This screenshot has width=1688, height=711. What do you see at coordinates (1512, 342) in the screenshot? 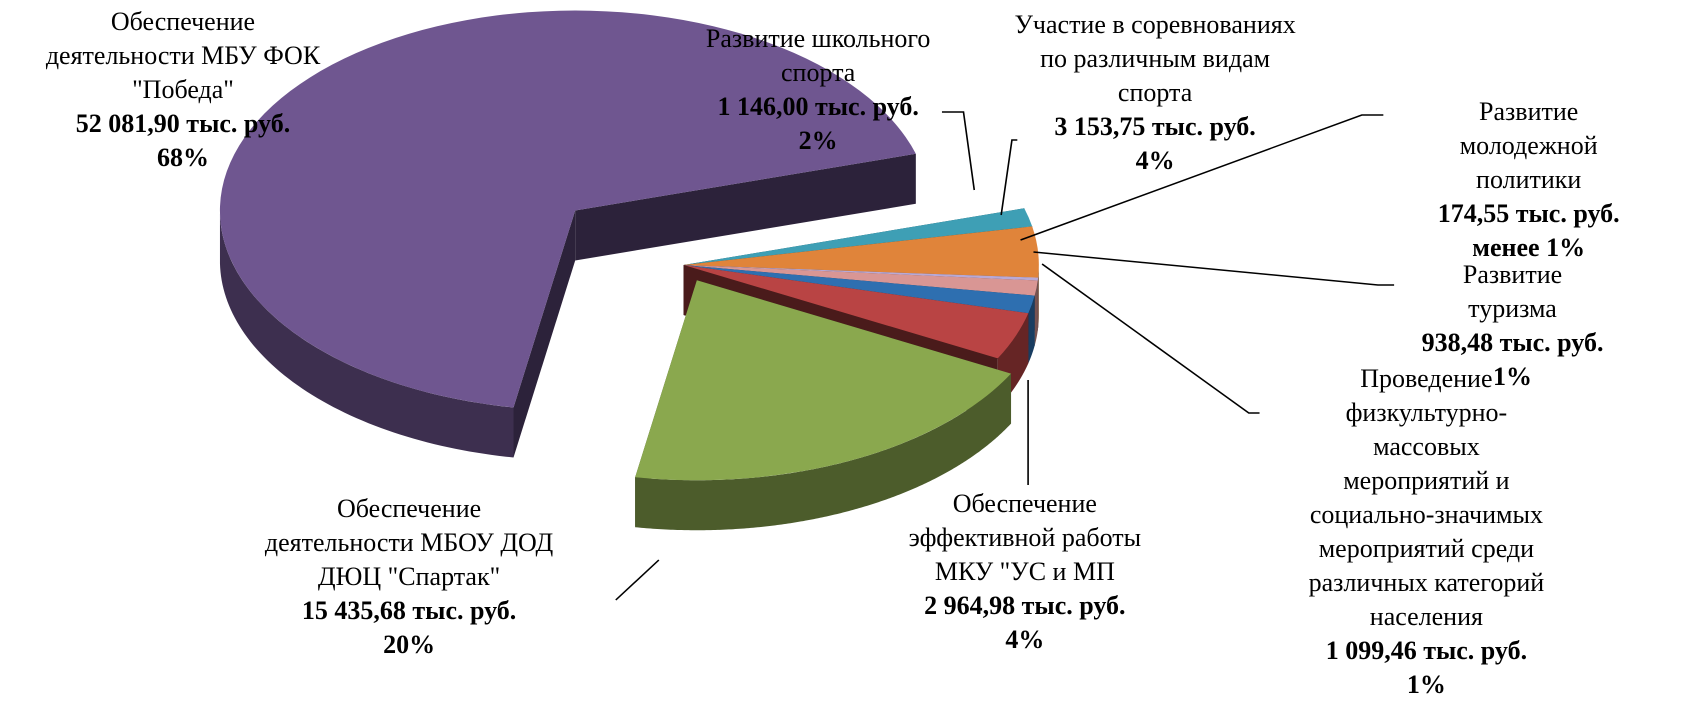
I see `value-label: 938,48 тыс. руб.` at bounding box center [1512, 342].